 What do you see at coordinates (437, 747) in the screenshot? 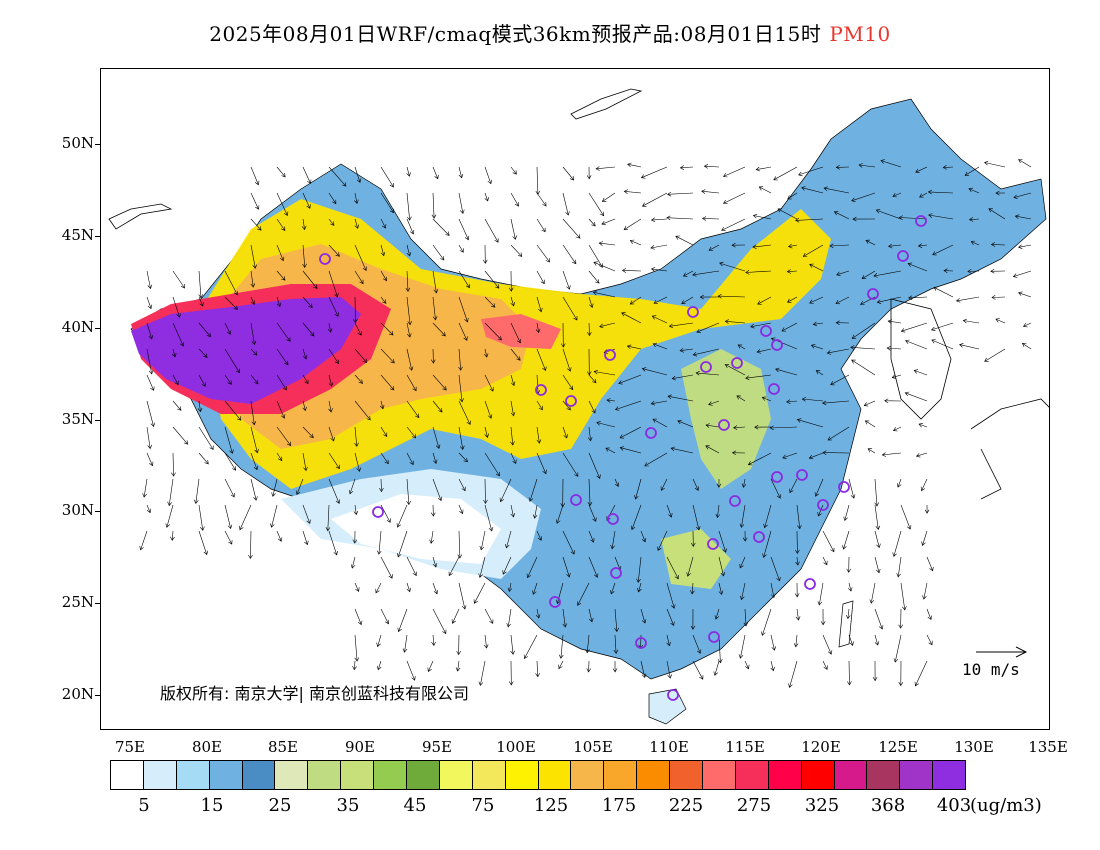
I see `lon-label: 95E` at bounding box center [437, 747].